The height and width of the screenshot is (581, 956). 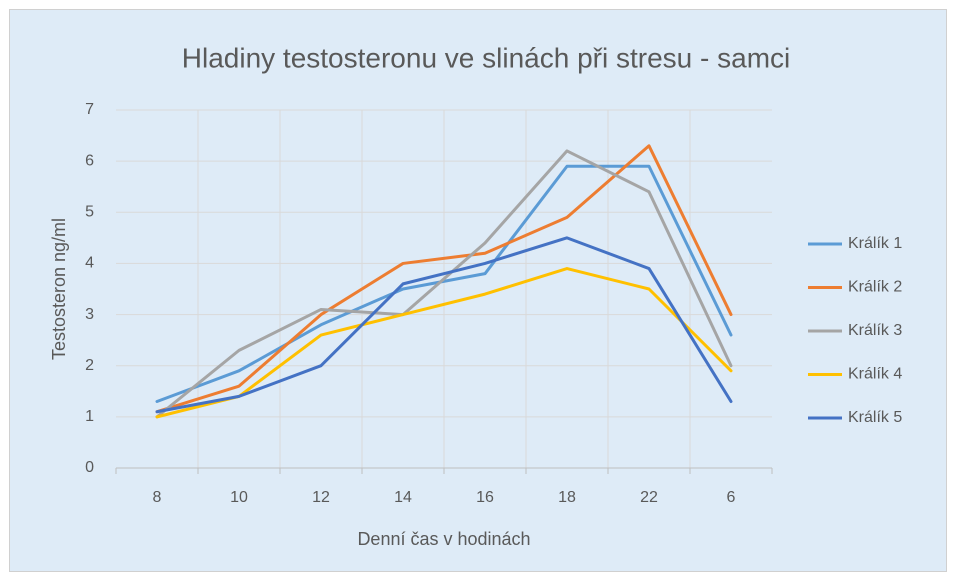 I want to click on y-tick-label: 3, so click(x=89, y=314).